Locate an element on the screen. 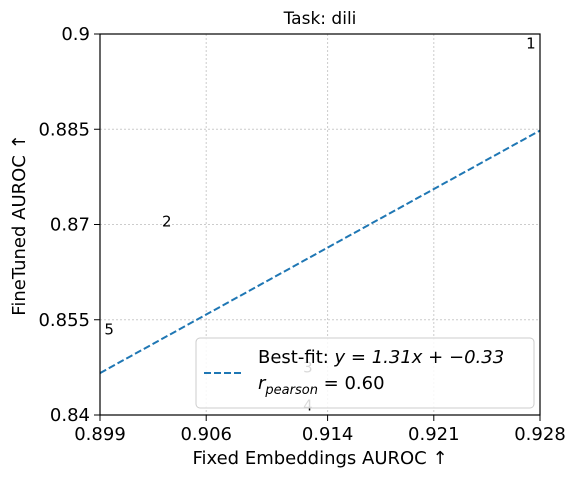  x-tick-label: 0.914 is located at coordinates (328, 434).